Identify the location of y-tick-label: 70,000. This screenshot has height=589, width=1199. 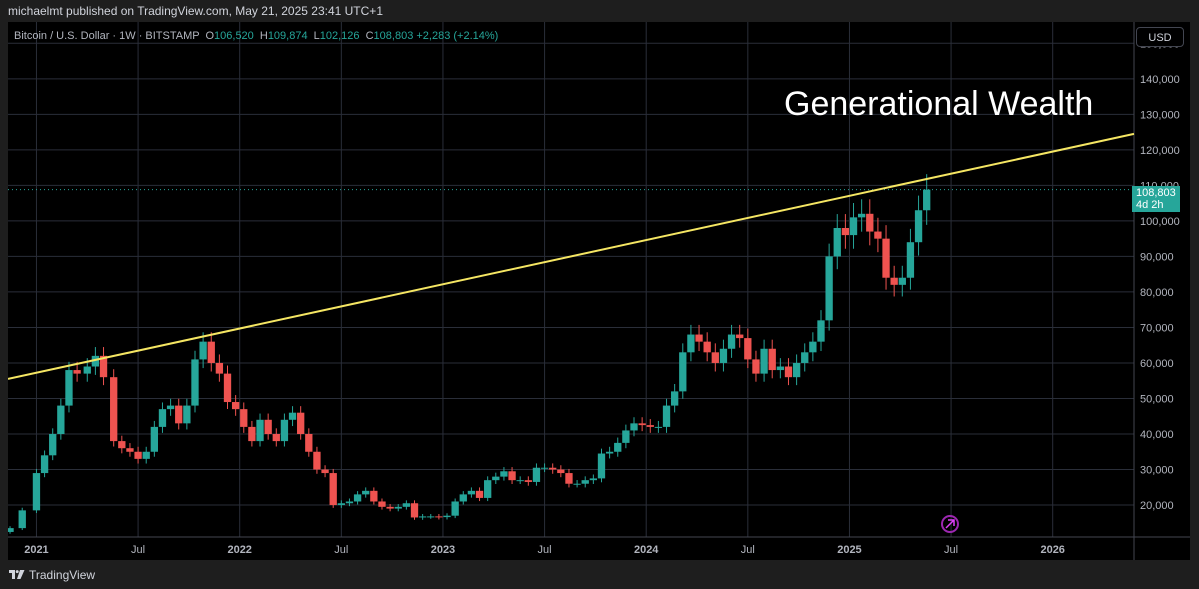
(1157, 328).